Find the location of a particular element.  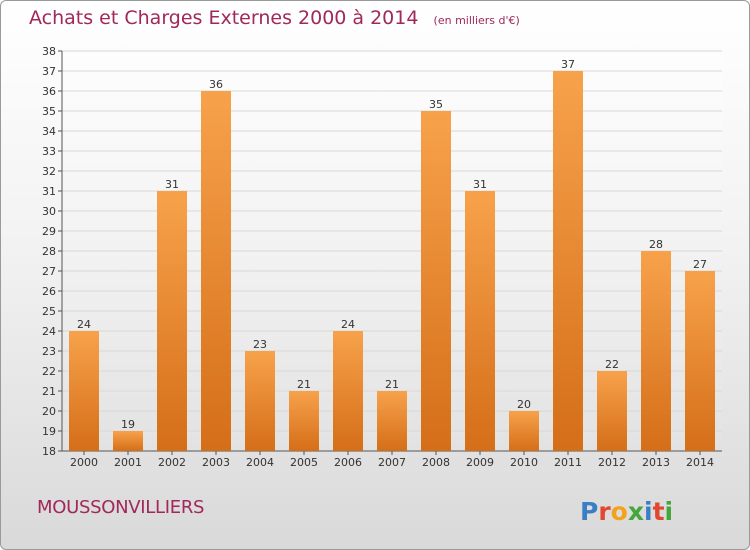

x-tick-label: 2006 is located at coordinates (348, 462).